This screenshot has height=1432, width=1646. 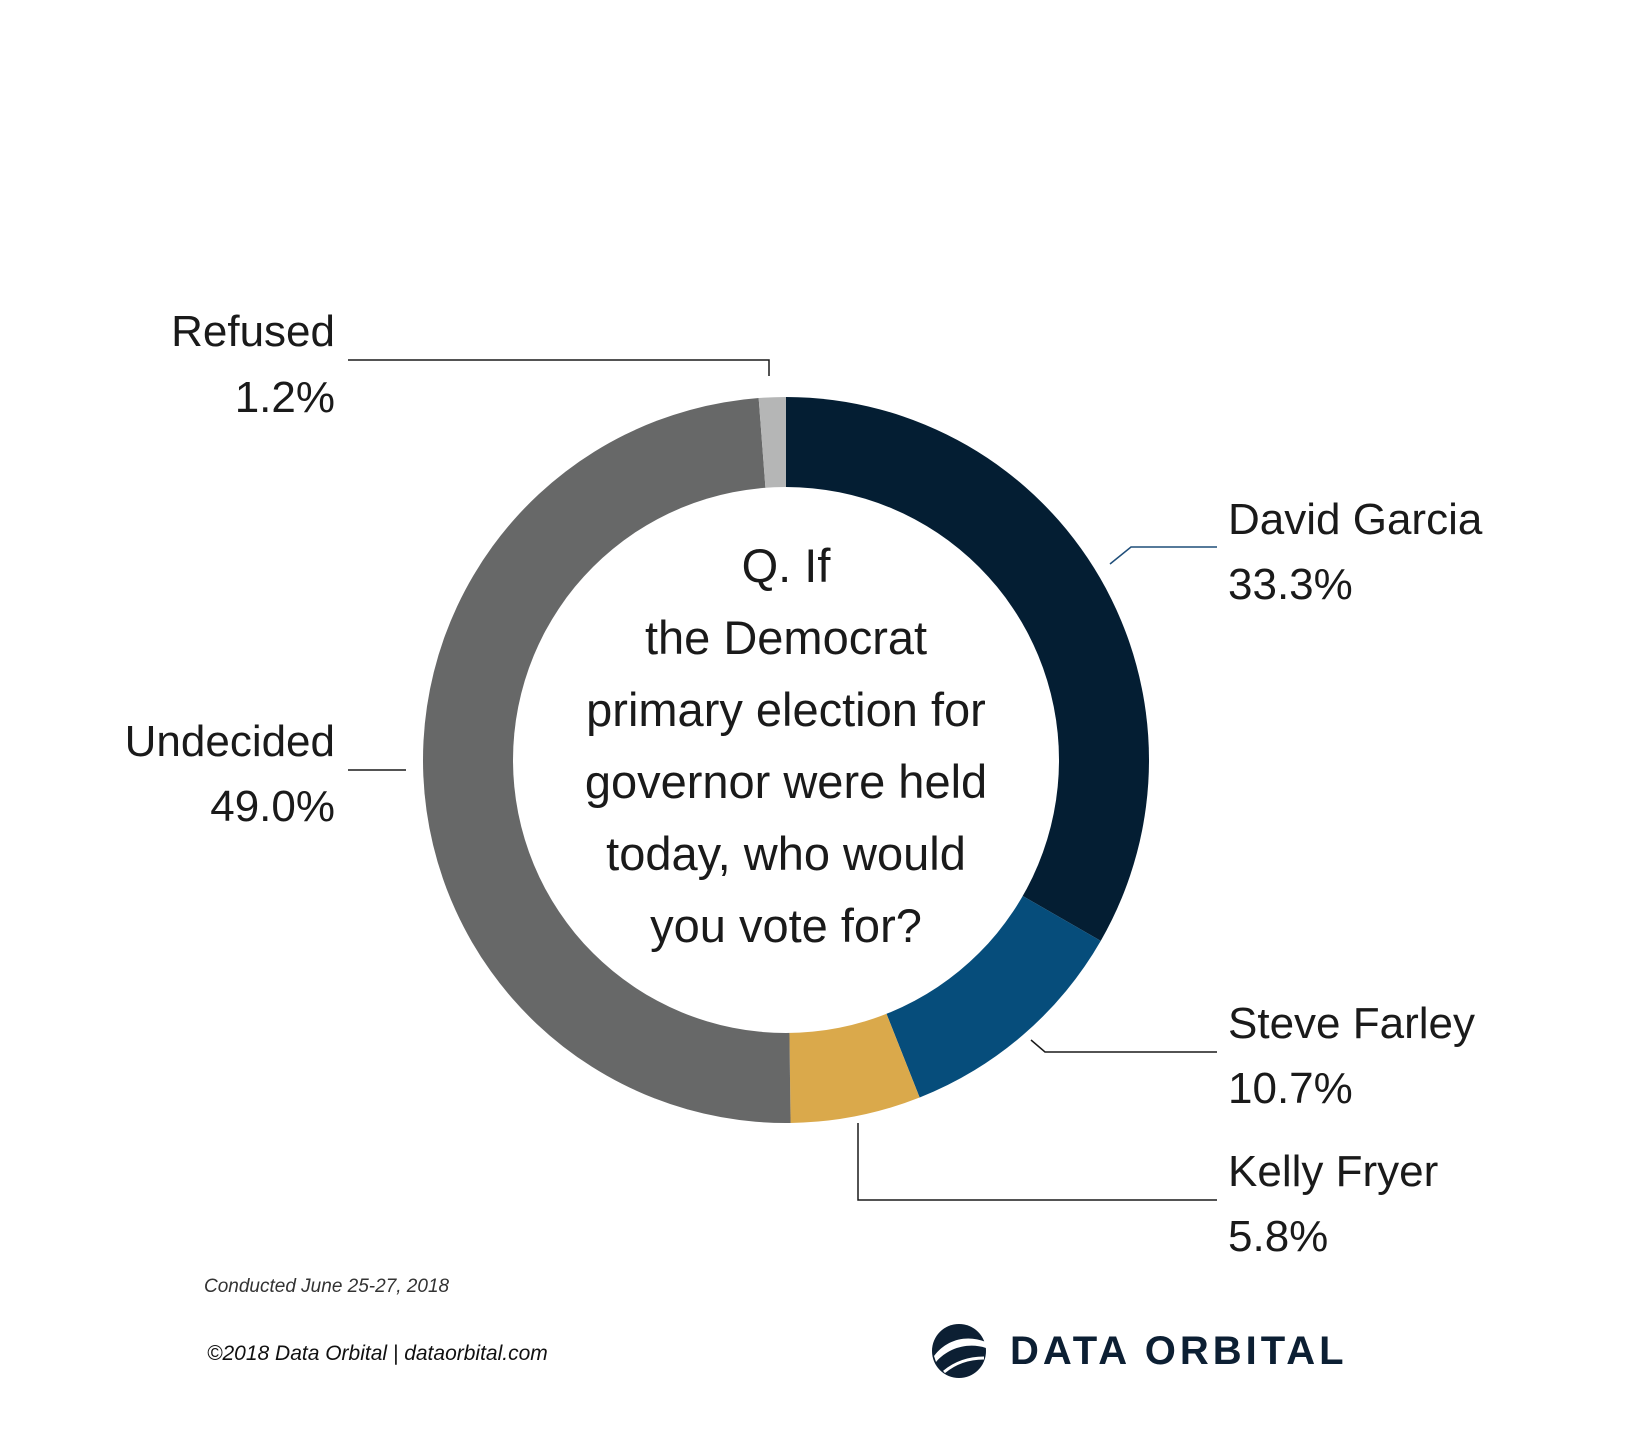 I want to click on center-question-line: governor were held, so click(x=786, y=781).